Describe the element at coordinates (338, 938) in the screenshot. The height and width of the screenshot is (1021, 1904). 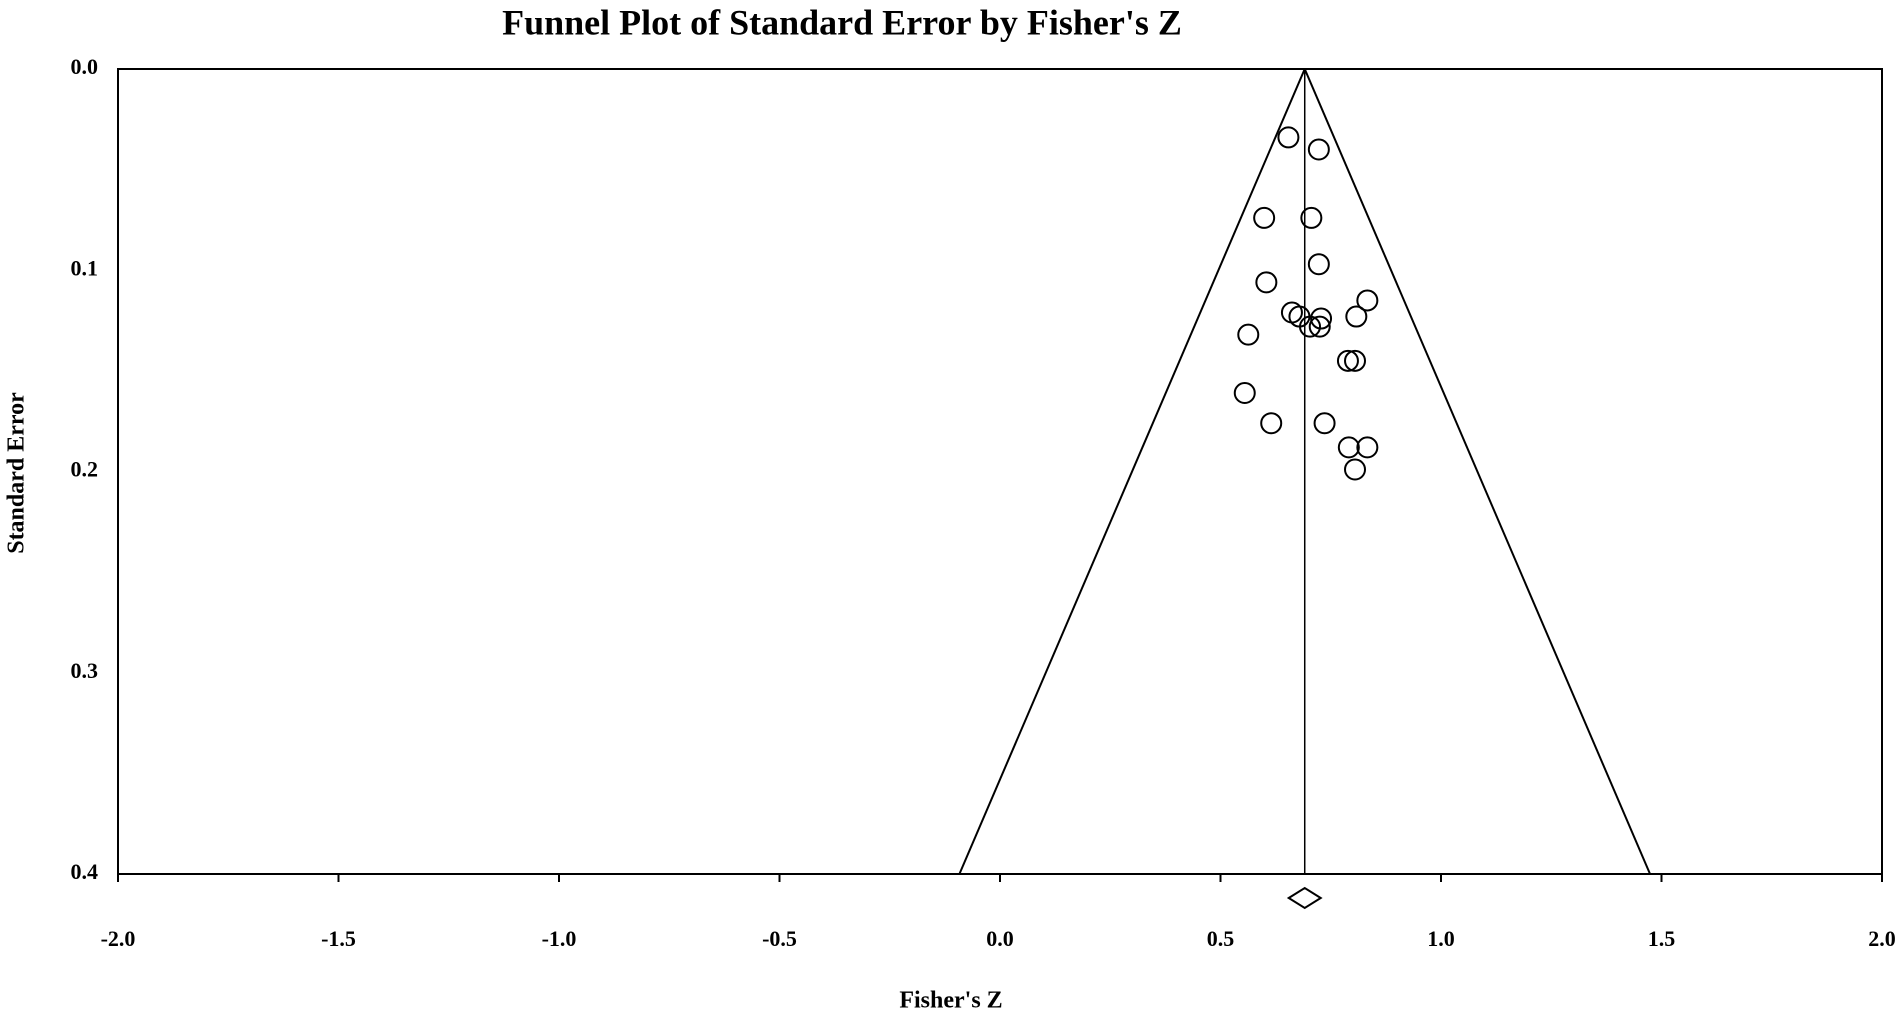
I see `x-tick-label: -1.5` at that location.